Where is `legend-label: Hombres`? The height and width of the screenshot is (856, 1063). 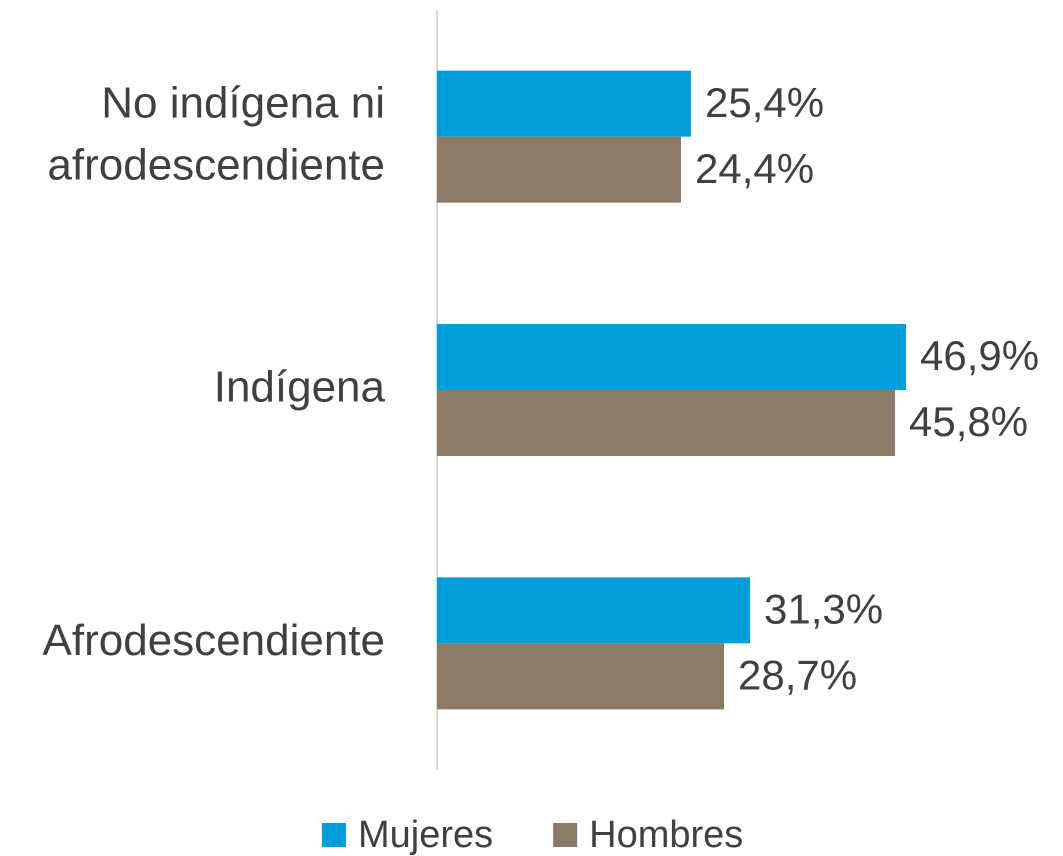 legend-label: Hombres is located at coordinates (666, 835).